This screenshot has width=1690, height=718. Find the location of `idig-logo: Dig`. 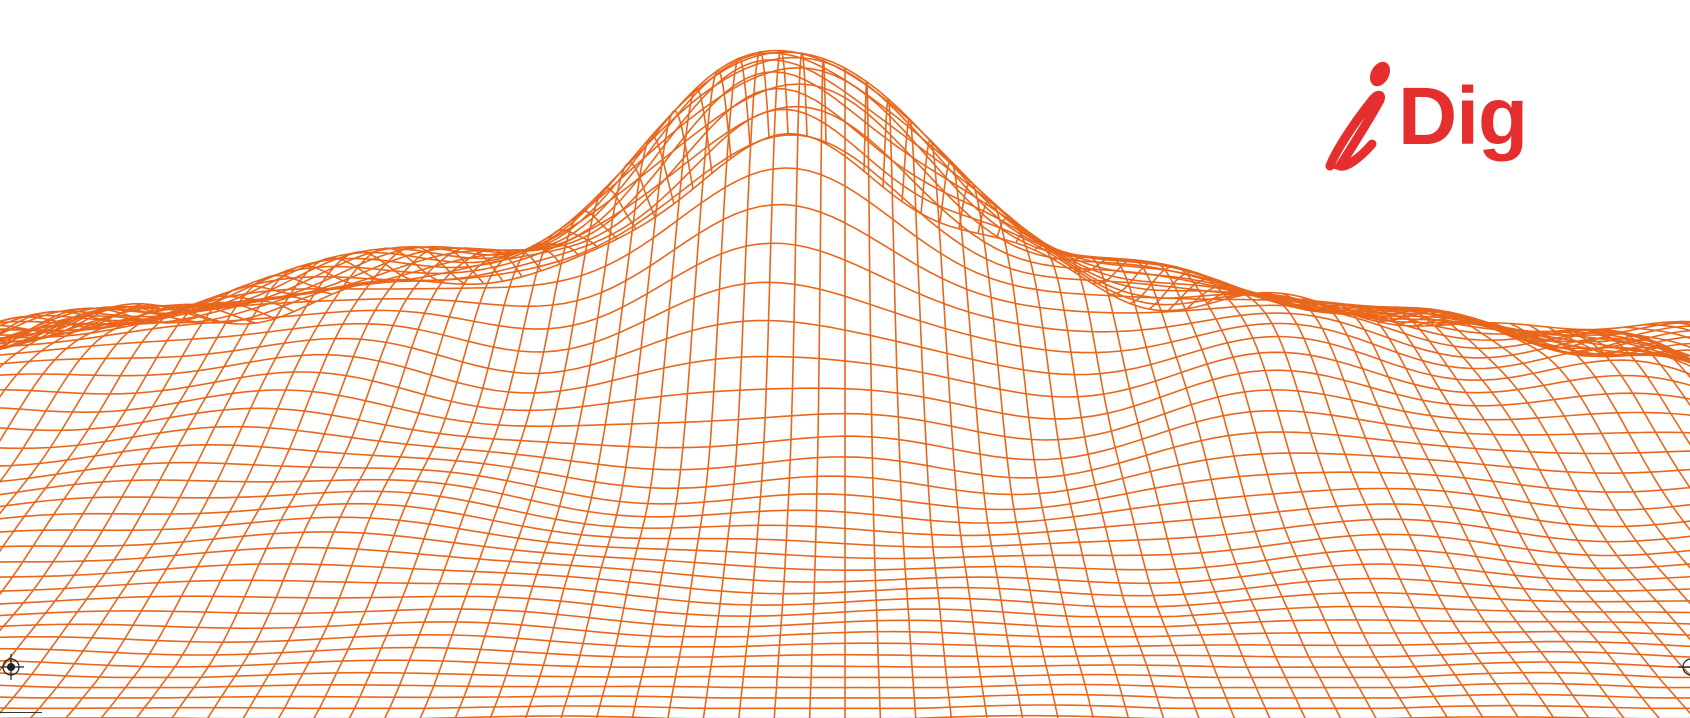

idig-logo: Dig is located at coordinates (1422, 118).